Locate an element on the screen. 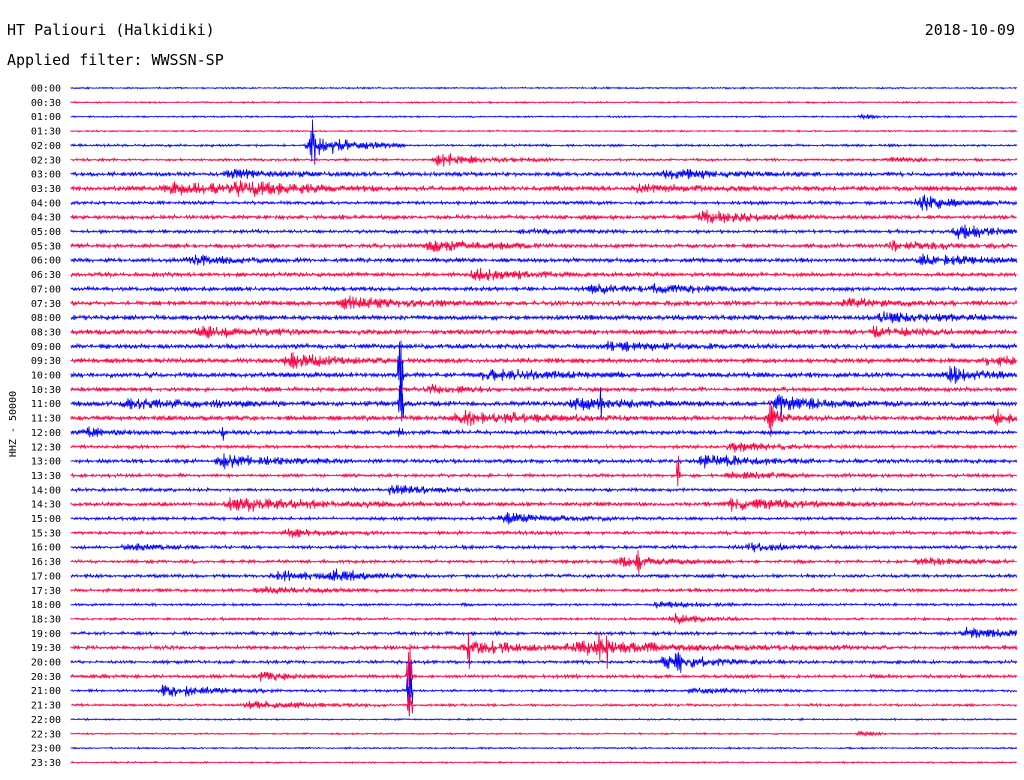  time-tick-label: 04:30 is located at coordinates (46, 218).